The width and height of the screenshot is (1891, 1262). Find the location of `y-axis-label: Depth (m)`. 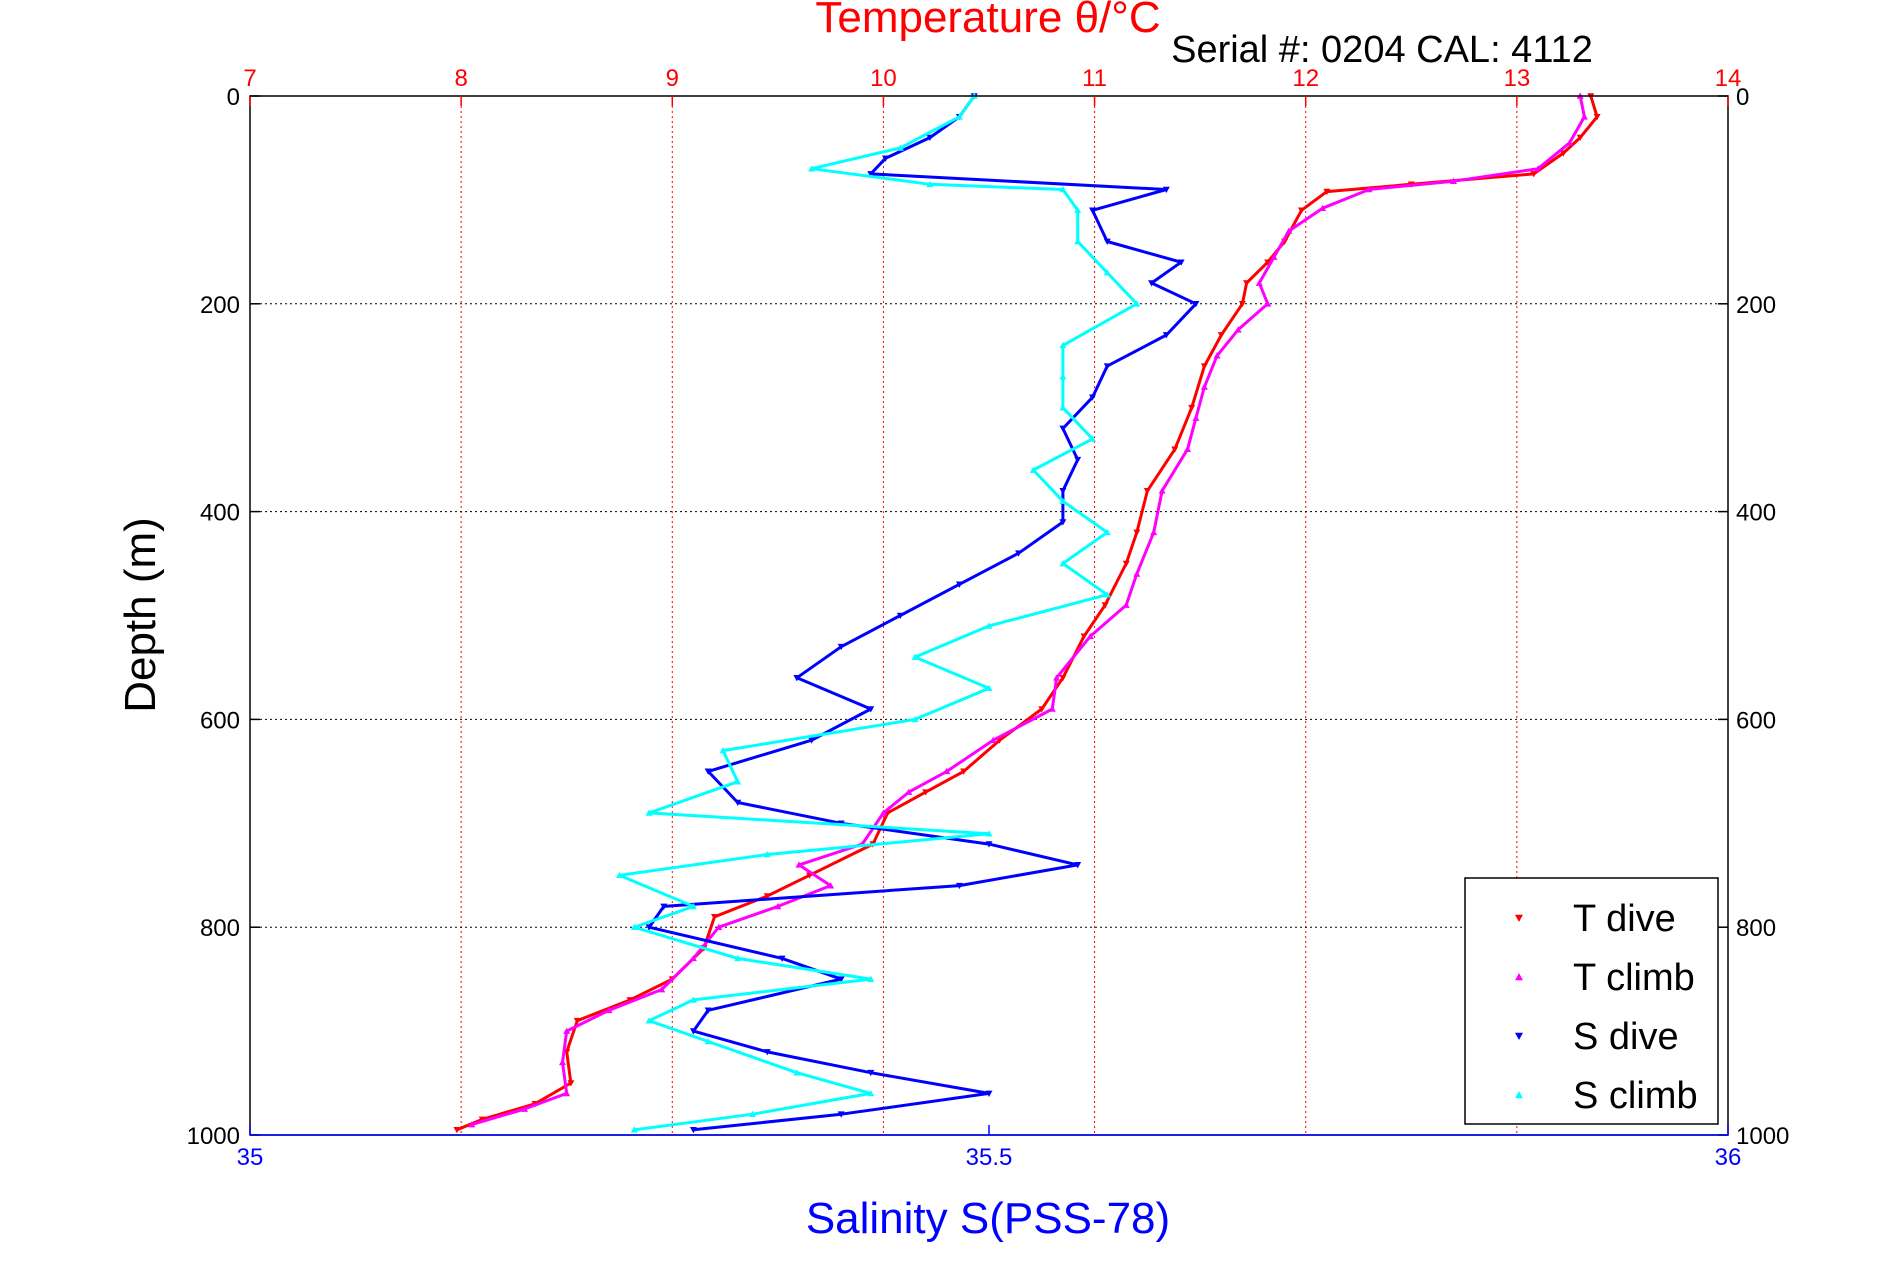

y-axis-label: Depth (m) is located at coordinates (140, 615).